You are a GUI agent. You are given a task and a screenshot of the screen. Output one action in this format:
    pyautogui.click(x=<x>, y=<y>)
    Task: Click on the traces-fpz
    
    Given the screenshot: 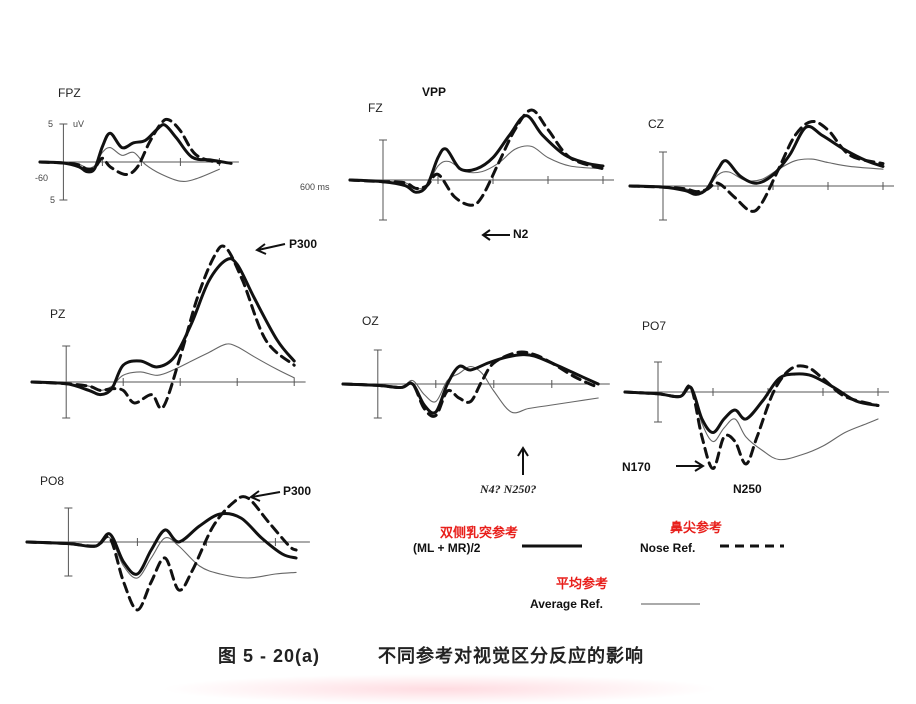 What is the action you would take?
    pyautogui.click(x=135, y=149)
    